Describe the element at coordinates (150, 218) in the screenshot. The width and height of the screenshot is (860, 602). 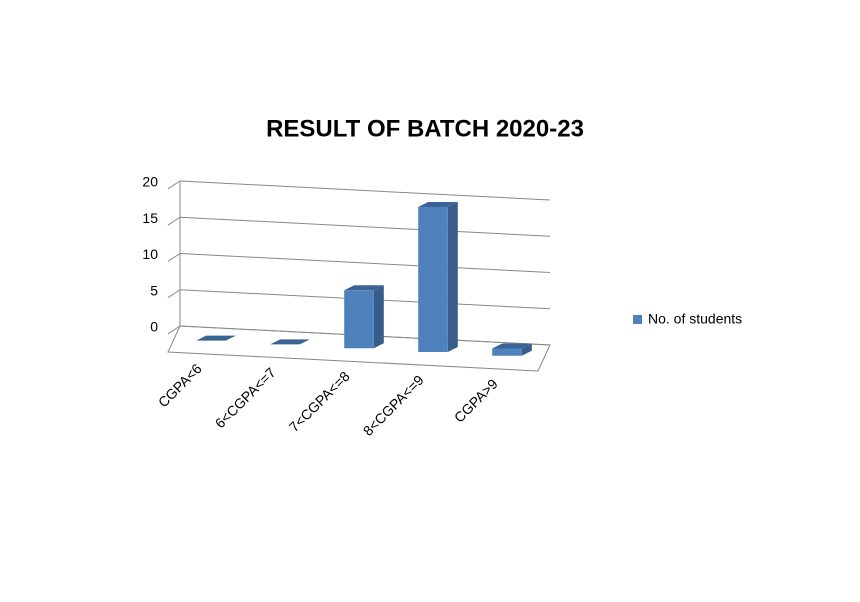
I see `y-tick-label: 15` at that location.